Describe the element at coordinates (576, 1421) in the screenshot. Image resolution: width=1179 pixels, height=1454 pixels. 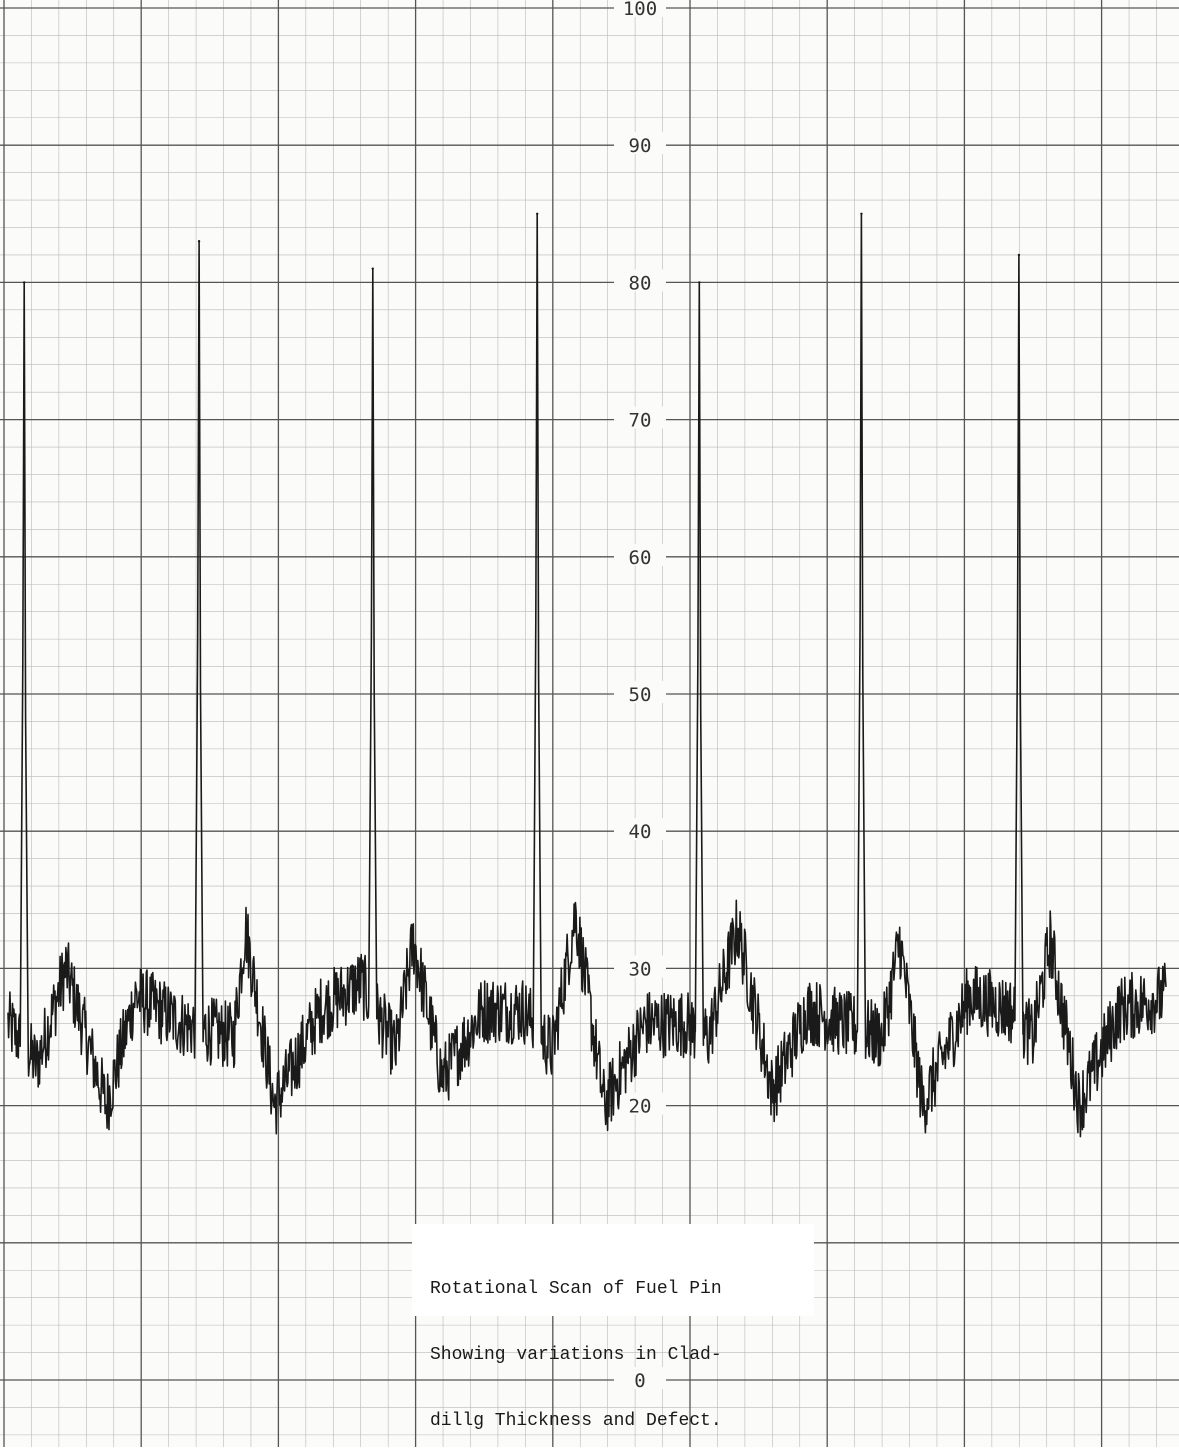
I see `caption-line: dillg Thickness and Defect.` at that location.